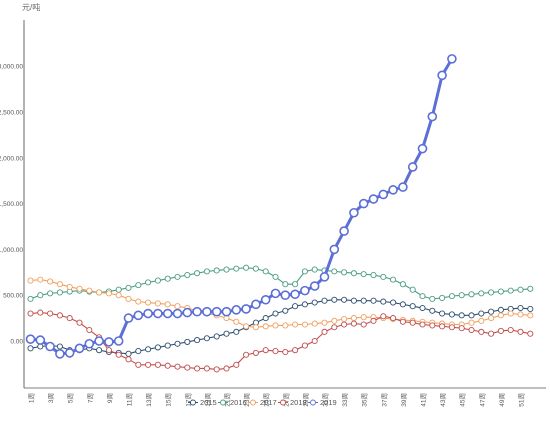 The height and width of the screenshot is (435, 550). Describe the element at coordinates (280, 283) in the screenshot. I see `series-2016` at that location.